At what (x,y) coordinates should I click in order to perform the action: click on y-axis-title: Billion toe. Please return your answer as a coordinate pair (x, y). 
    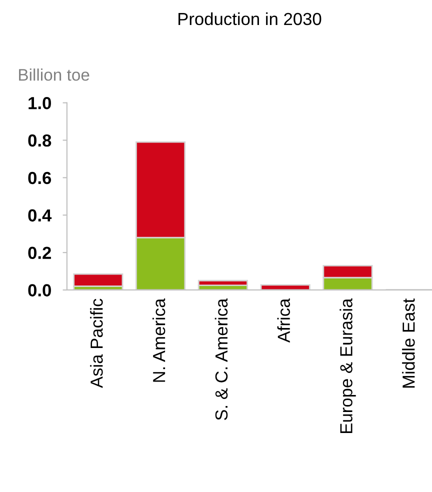
    Looking at the image, I should click on (54, 74).